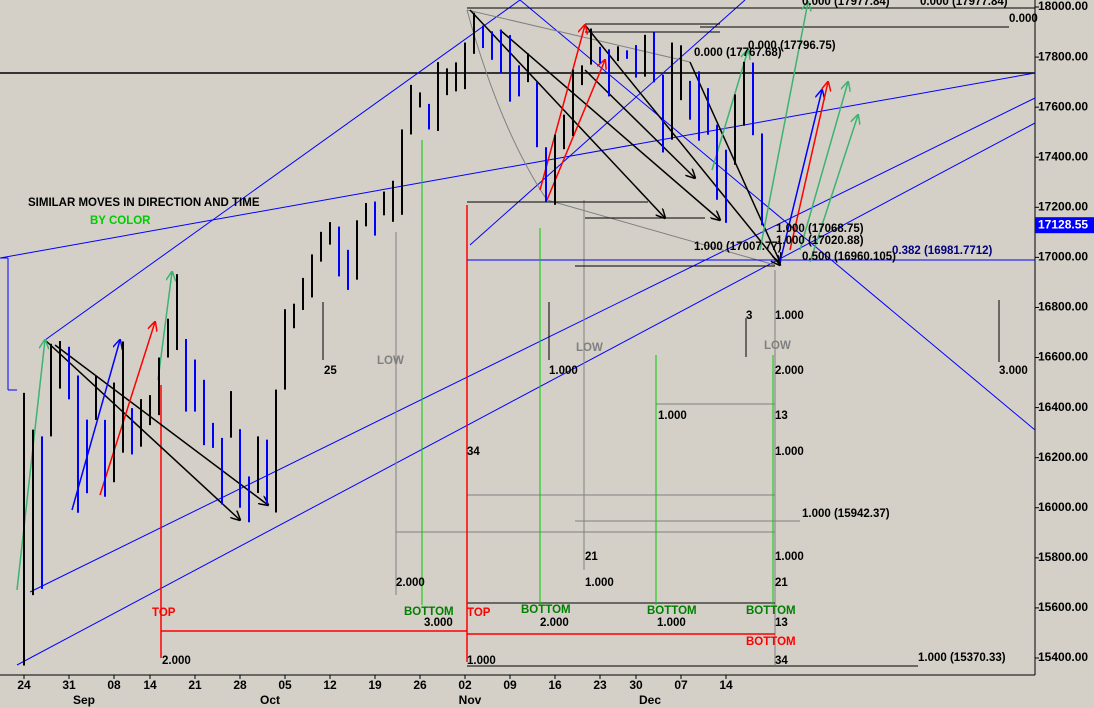 The image size is (1094, 708). What do you see at coordinates (1063, 607) in the screenshot?
I see `y-tick-label: 15600.00` at bounding box center [1063, 607].